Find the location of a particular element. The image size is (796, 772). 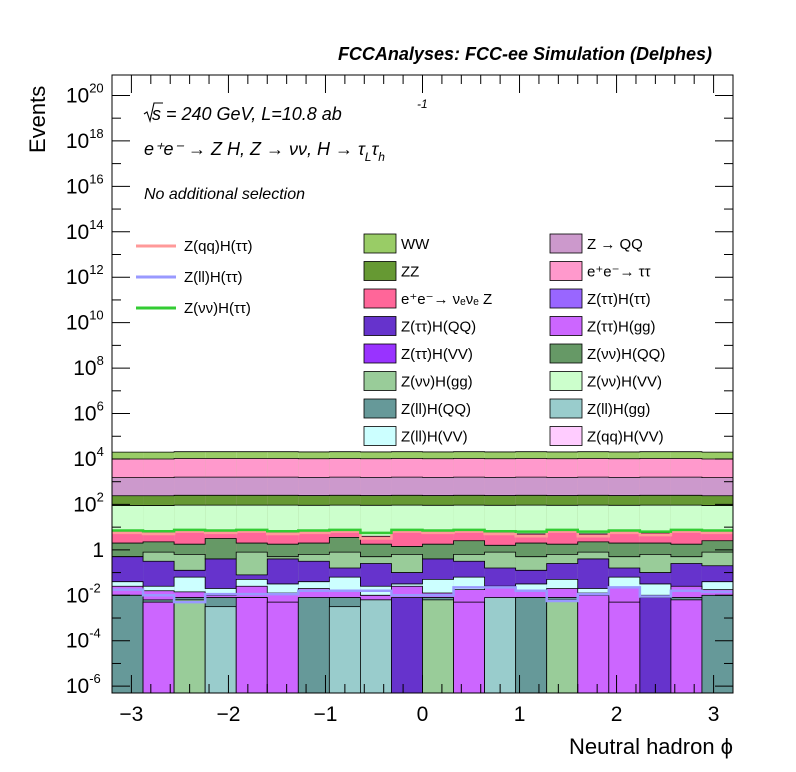

x-tick-labels: −3 −2 −1 0 1 2 3 is located at coordinates (419, 714).